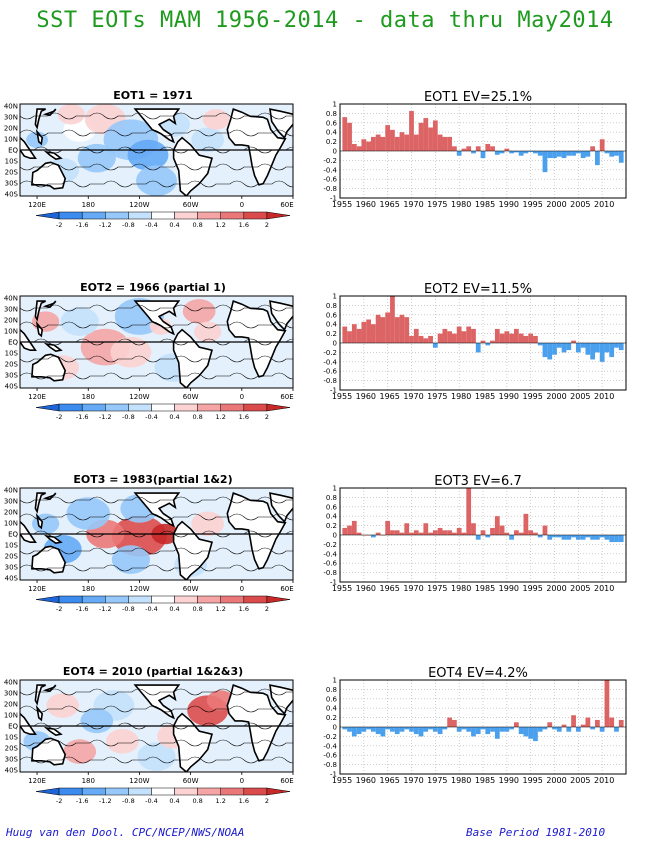 The height and width of the screenshot is (854, 650). What do you see at coordinates (197, 801) in the screenshot?
I see `colorbar-tick-label: 0.8` at bounding box center [197, 801].